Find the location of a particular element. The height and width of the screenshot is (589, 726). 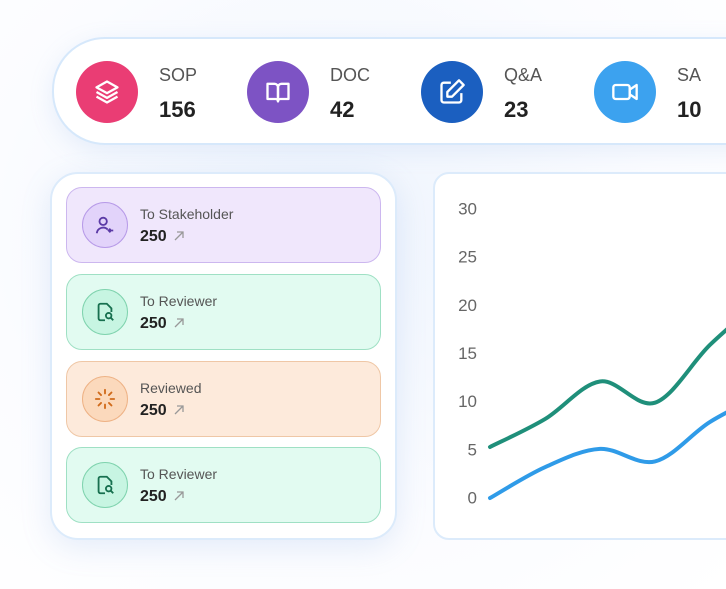

y-tick-label: 10 is located at coordinates (467, 401).